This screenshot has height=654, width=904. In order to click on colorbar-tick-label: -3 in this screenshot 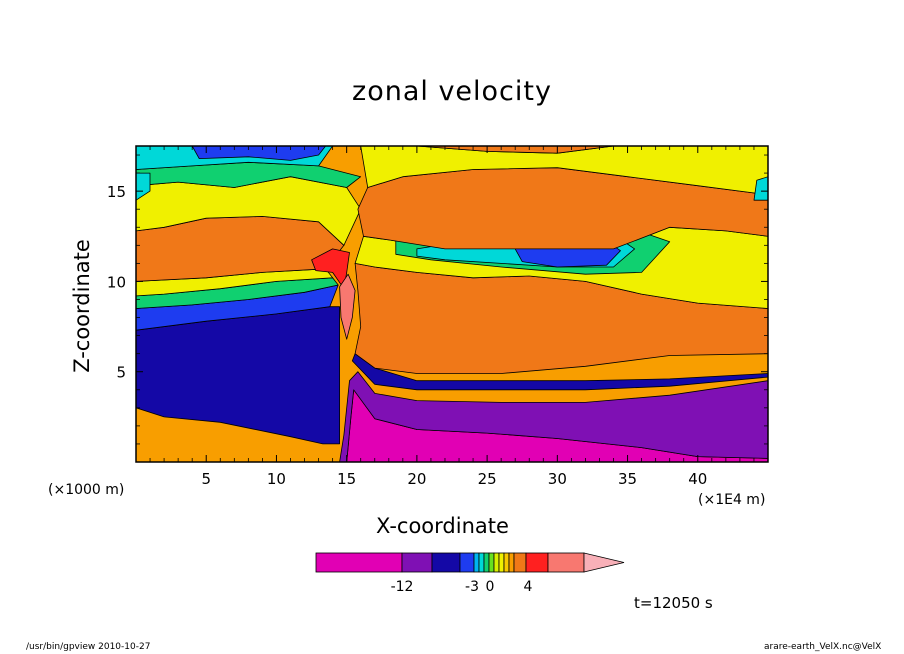, I will do `click(472, 587)`.